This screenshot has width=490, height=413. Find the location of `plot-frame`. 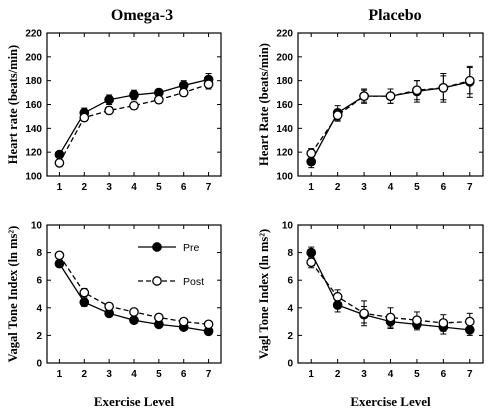

plot-frame is located at coordinates (390, 104).